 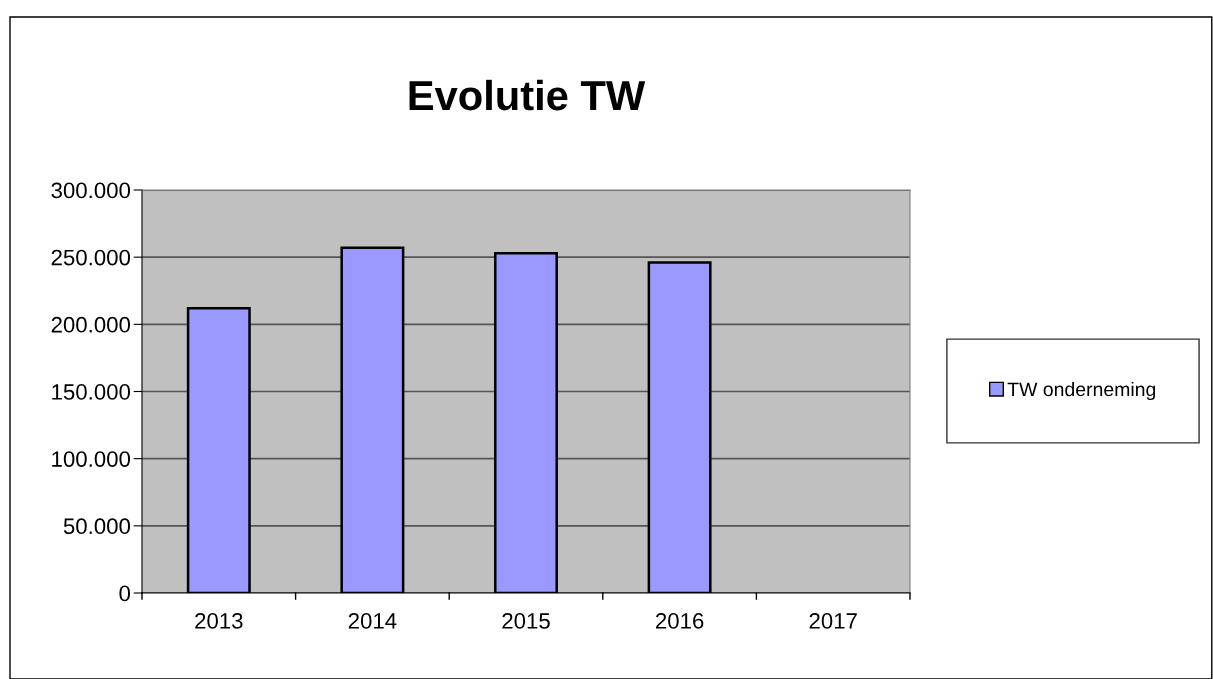 What do you see at coordinates (125, 593) in the screenshot?
I see `y-tick-label: 0` at bounding box center [125, 593].